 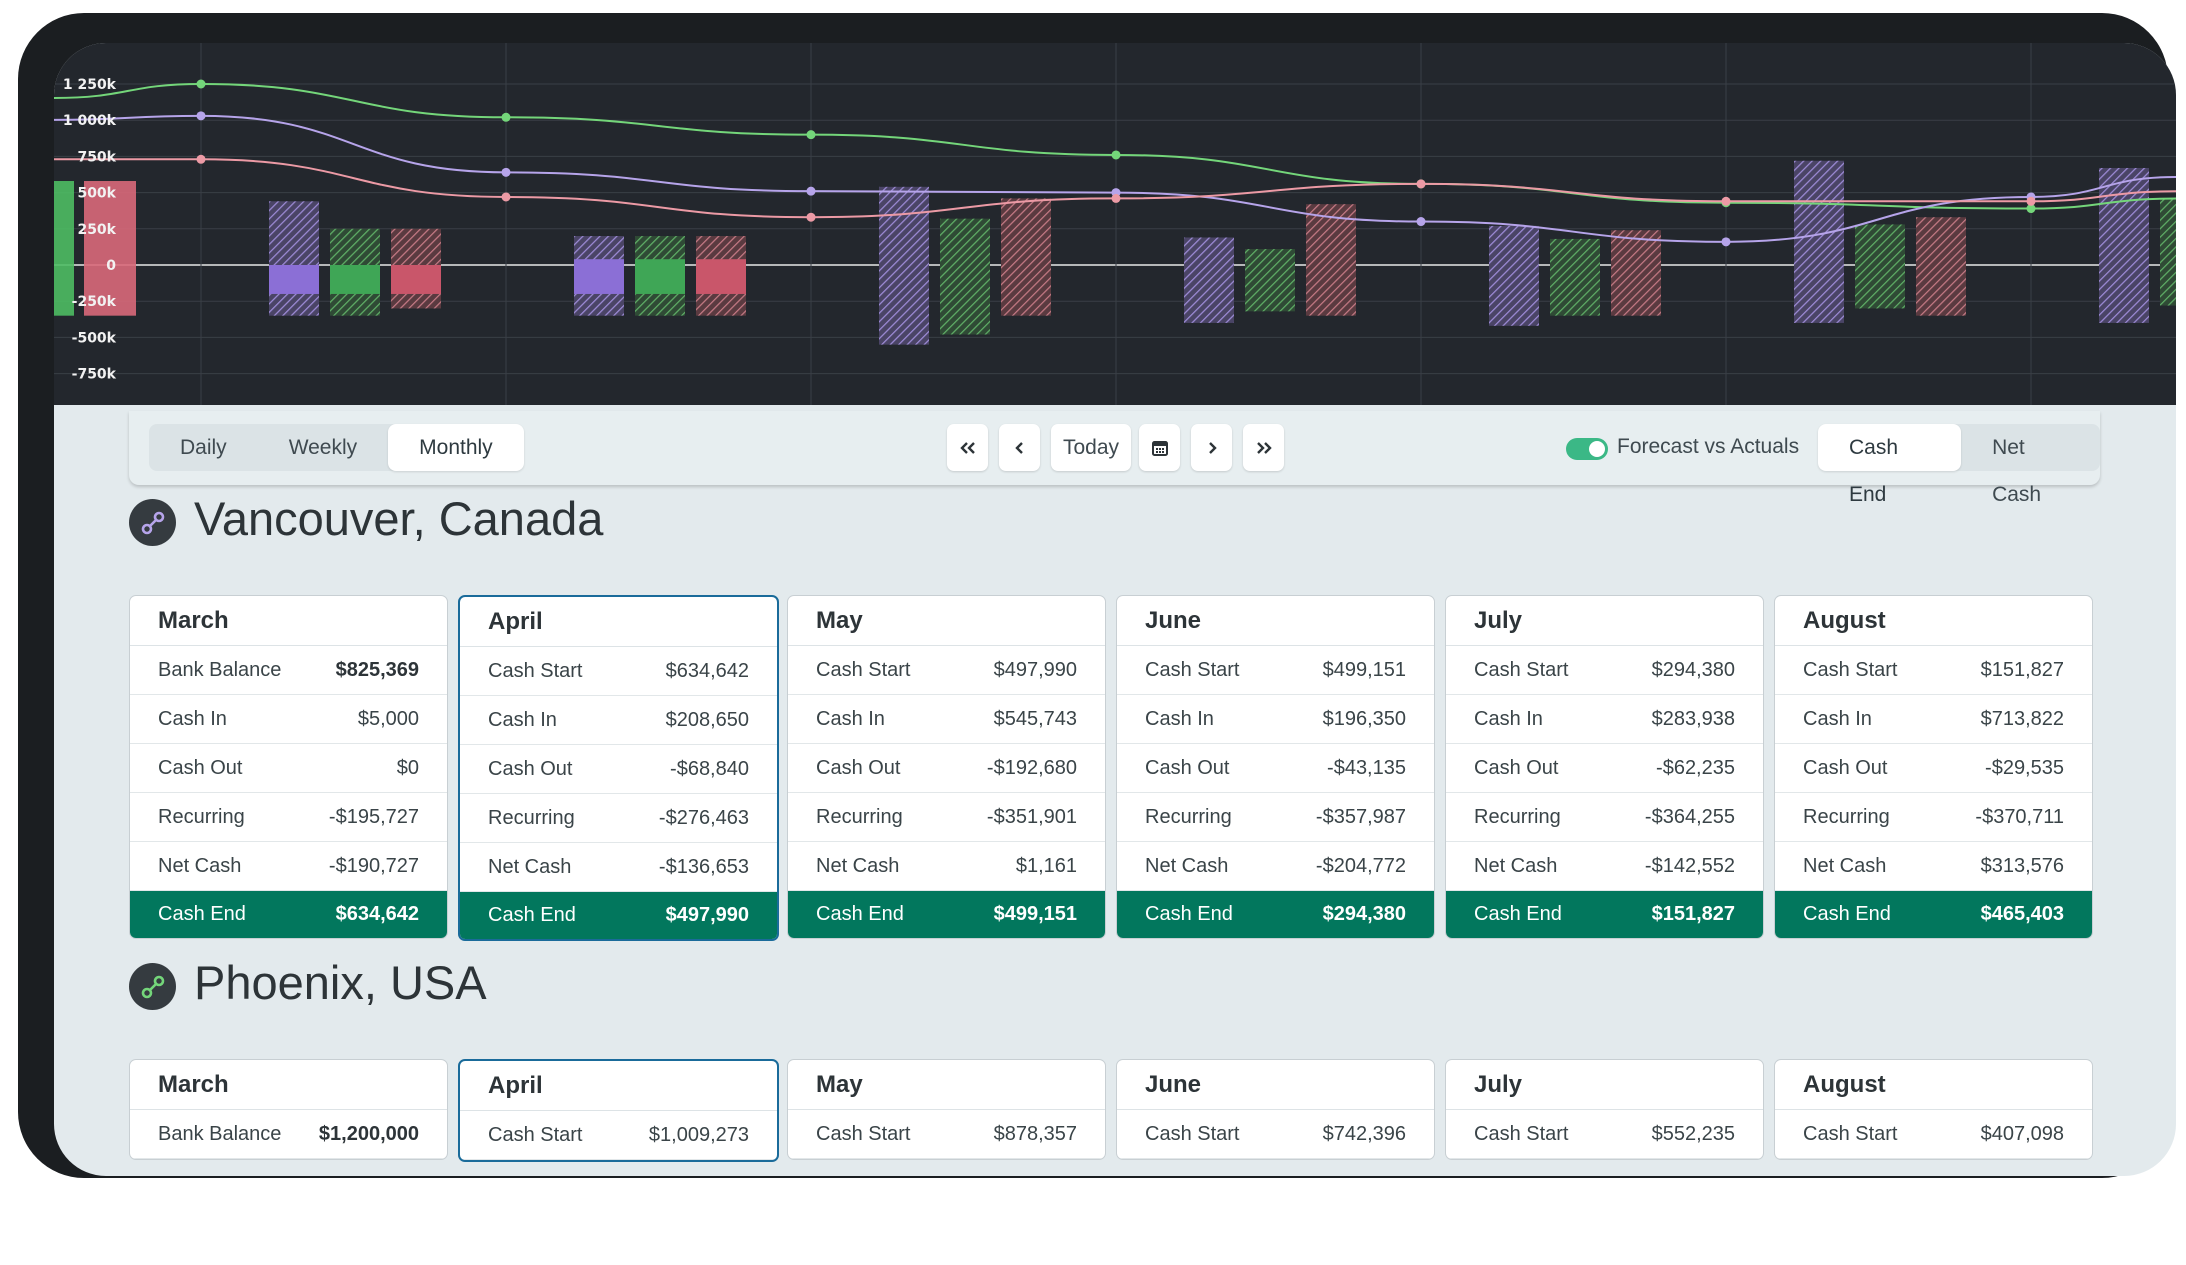 What do you see at coordinates (288, 817) in the screenshot?
I see `card-row: Recurring -$195,727` at bounding box center [288, 817].